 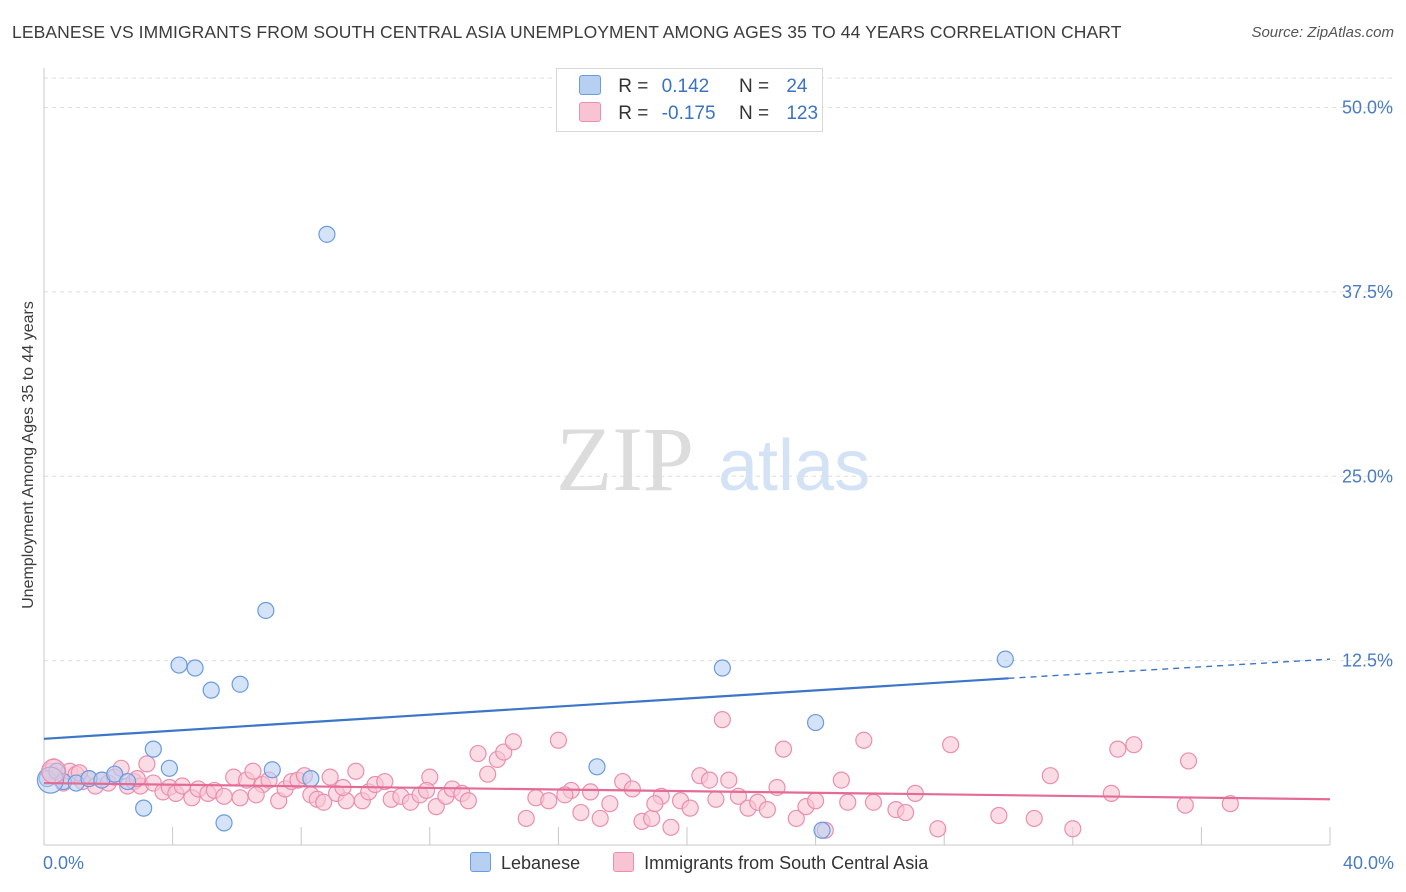 What do you see at coordinates (1367, 292) in the screenshot?
I see `y-tick-label: 37.5%` at bounding box center [1367, 292].